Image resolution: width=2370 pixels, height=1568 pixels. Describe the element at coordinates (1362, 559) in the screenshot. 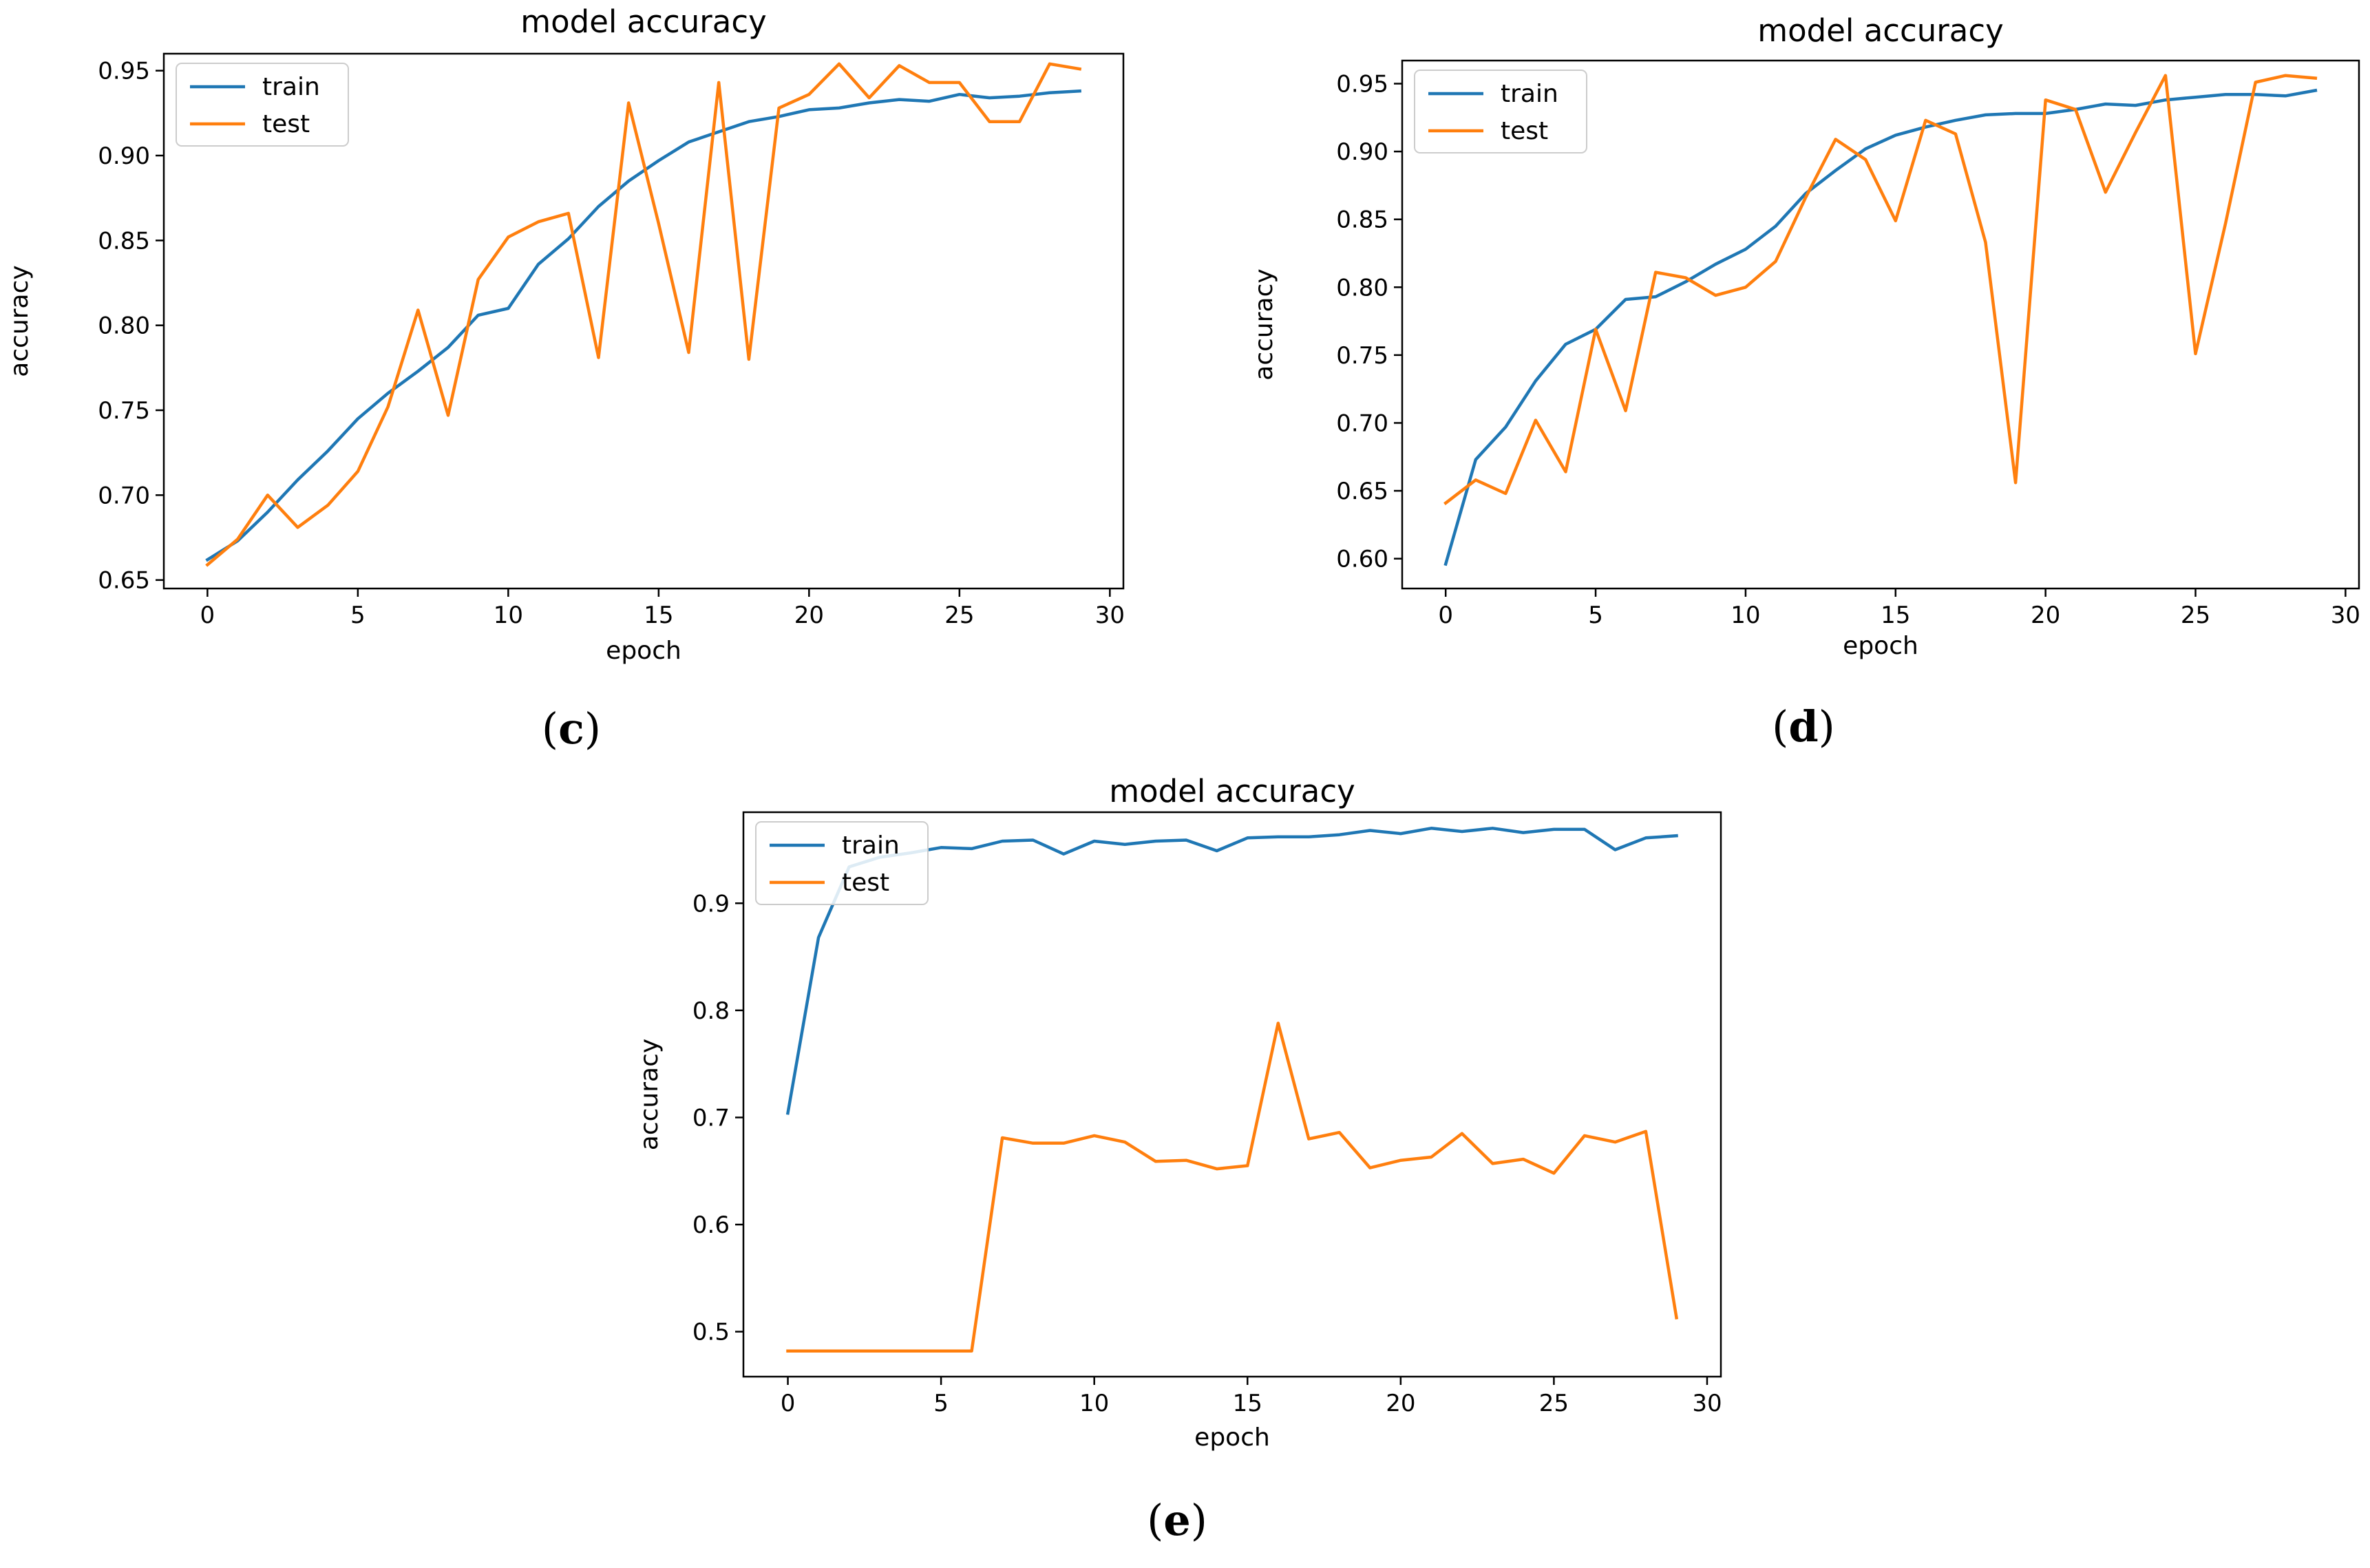

I see `y-tick-label: 0.60` at that location.